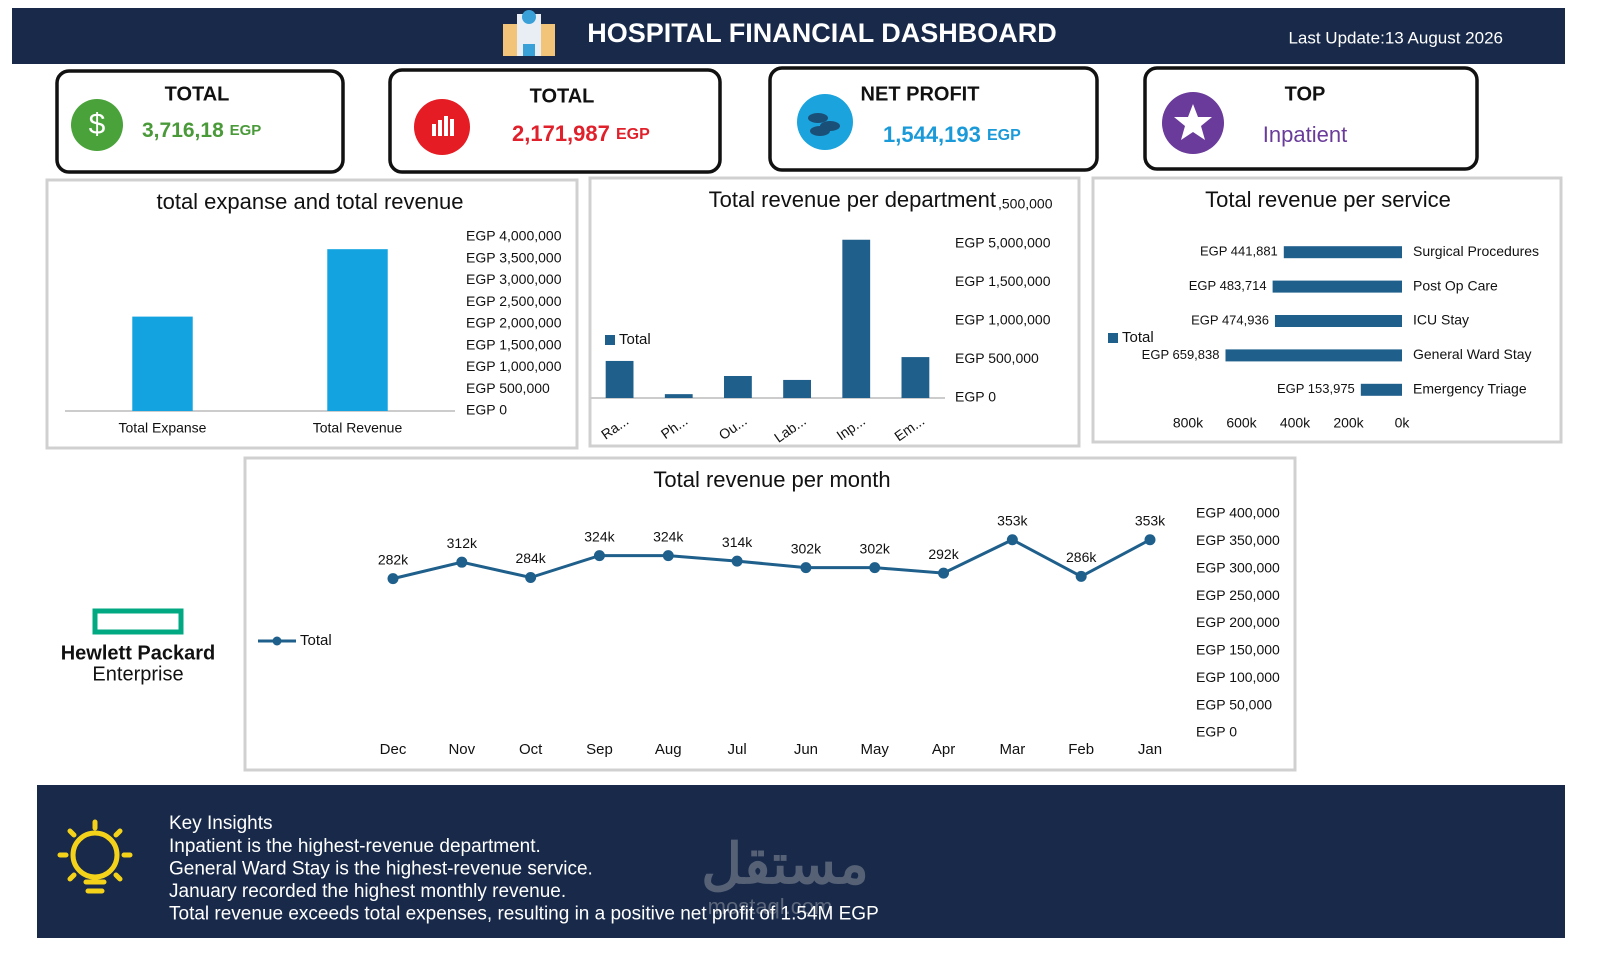 The height and width of the screenshot is (960, 1600). I want to click on x-tick-label: Total Revenue, so click(358, 428).